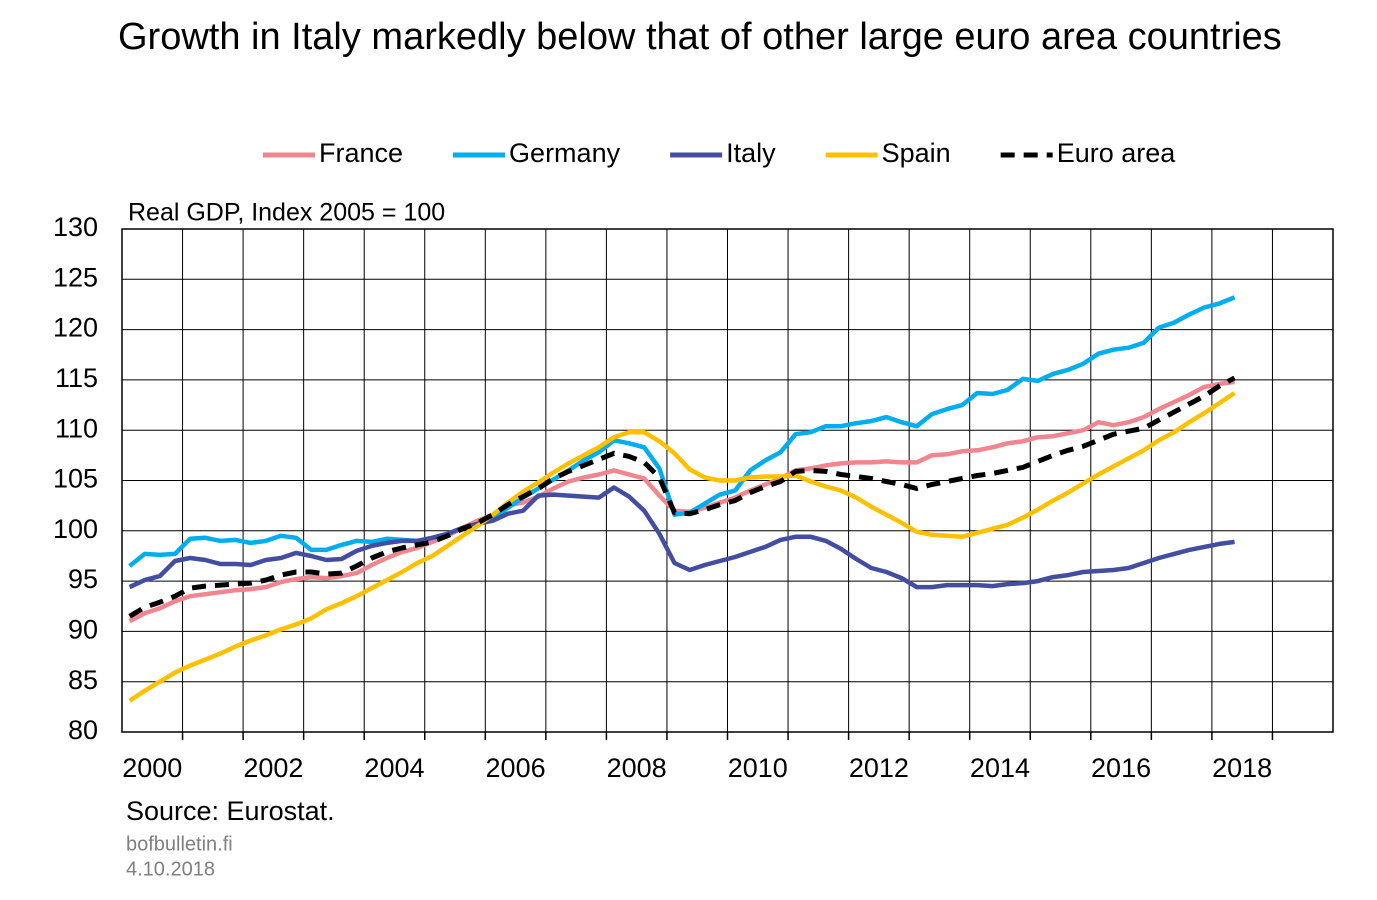  Describe the element at coordinates (83, 730) in the screenshot. I see `y-tick-label: 80` at that location.